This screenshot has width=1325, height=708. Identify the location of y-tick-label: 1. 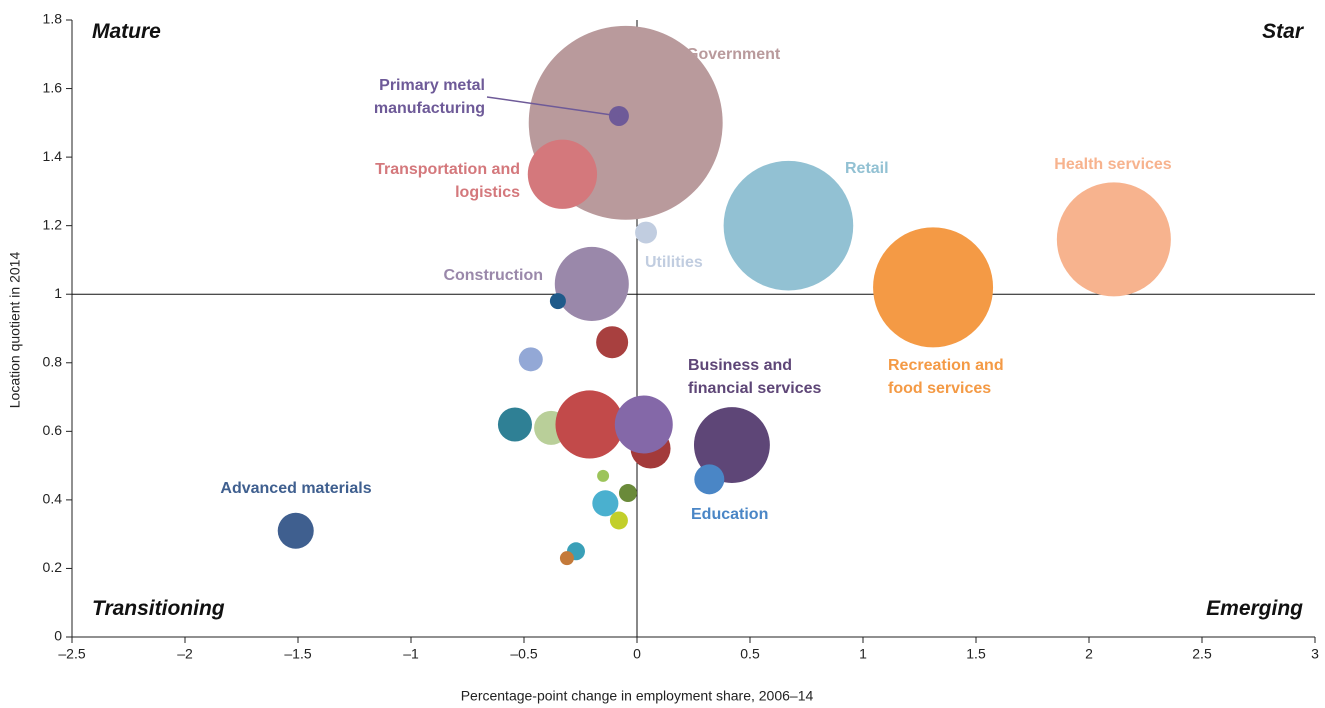
(58, 293).